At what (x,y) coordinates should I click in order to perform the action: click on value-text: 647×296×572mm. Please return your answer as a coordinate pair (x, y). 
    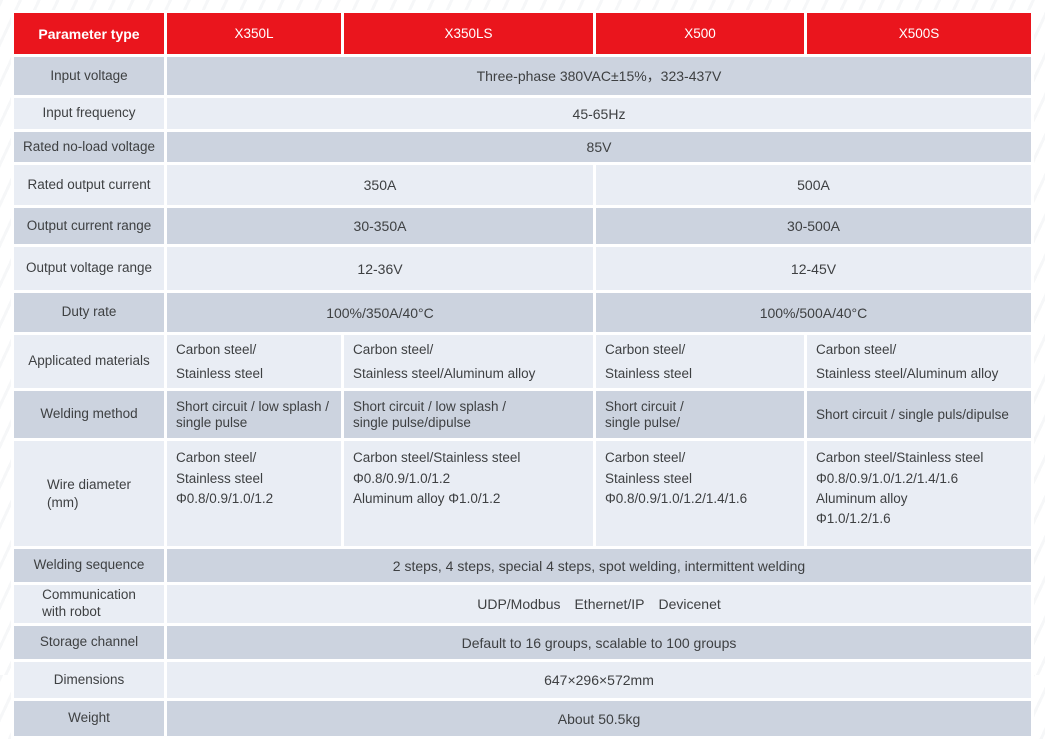
    Looking at the image, I should click on (599, 680).